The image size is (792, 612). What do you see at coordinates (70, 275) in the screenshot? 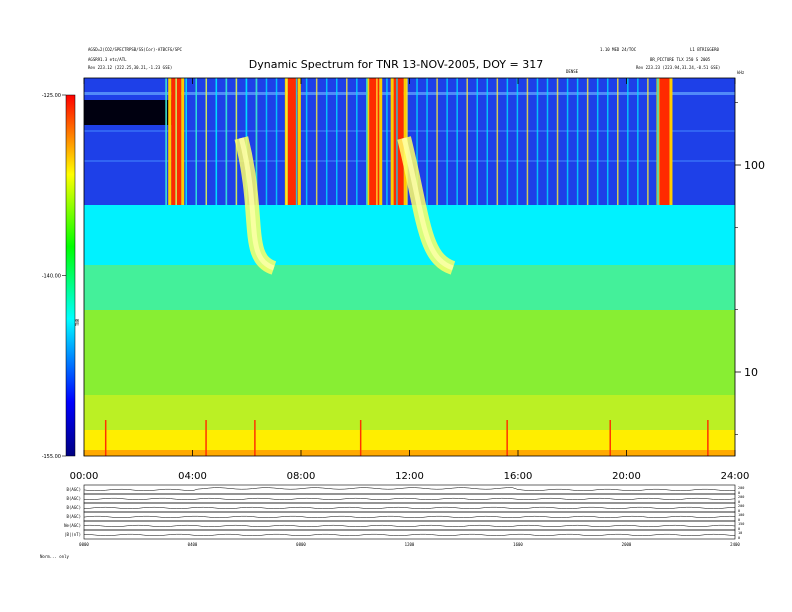
I see `colorbar` at bounding box center [70, 275].